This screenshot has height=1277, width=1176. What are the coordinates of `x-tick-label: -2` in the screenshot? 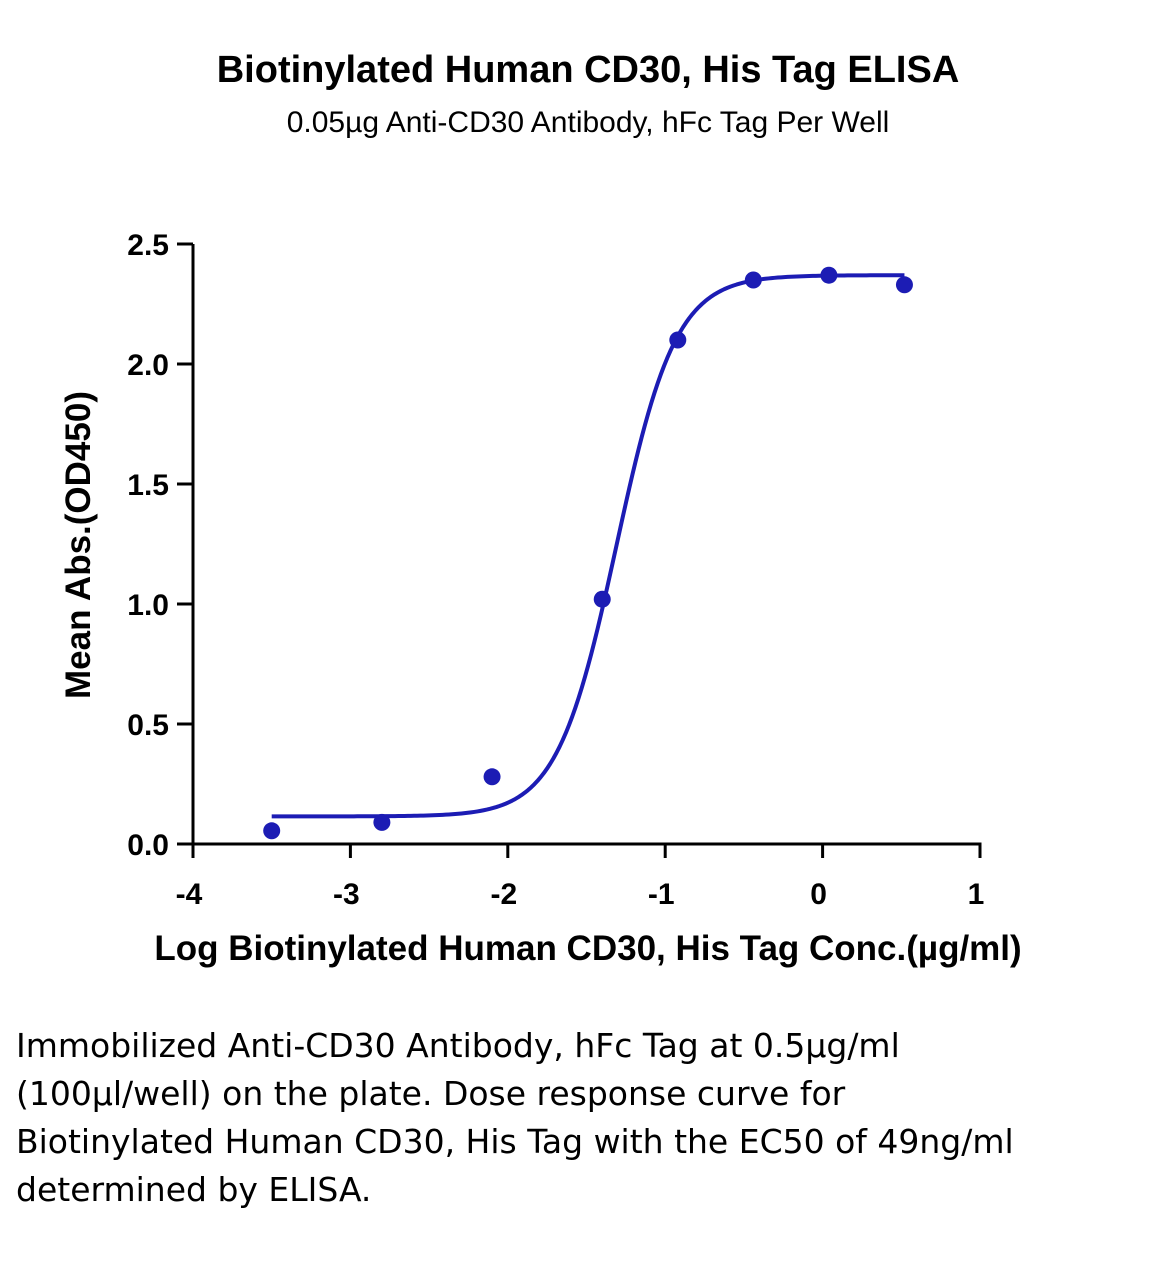 It's located at (503, 894).